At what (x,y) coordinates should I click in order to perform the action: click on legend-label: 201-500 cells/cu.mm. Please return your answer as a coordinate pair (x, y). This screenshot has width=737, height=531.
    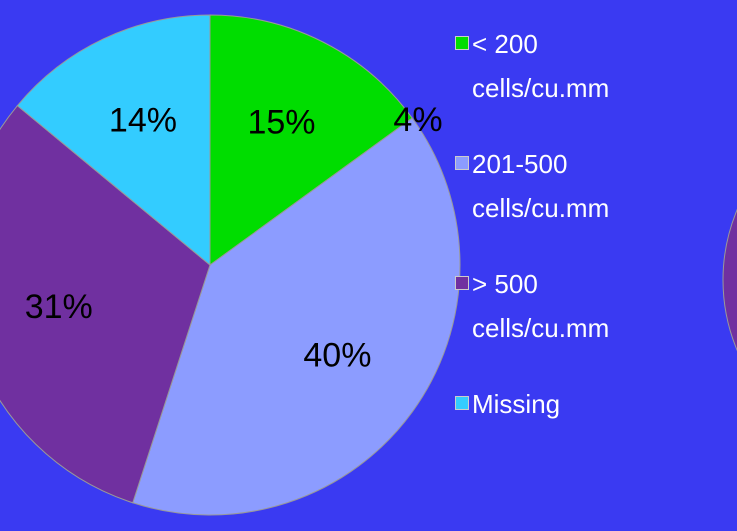
    Looking at the image, I should click on (541, 186).